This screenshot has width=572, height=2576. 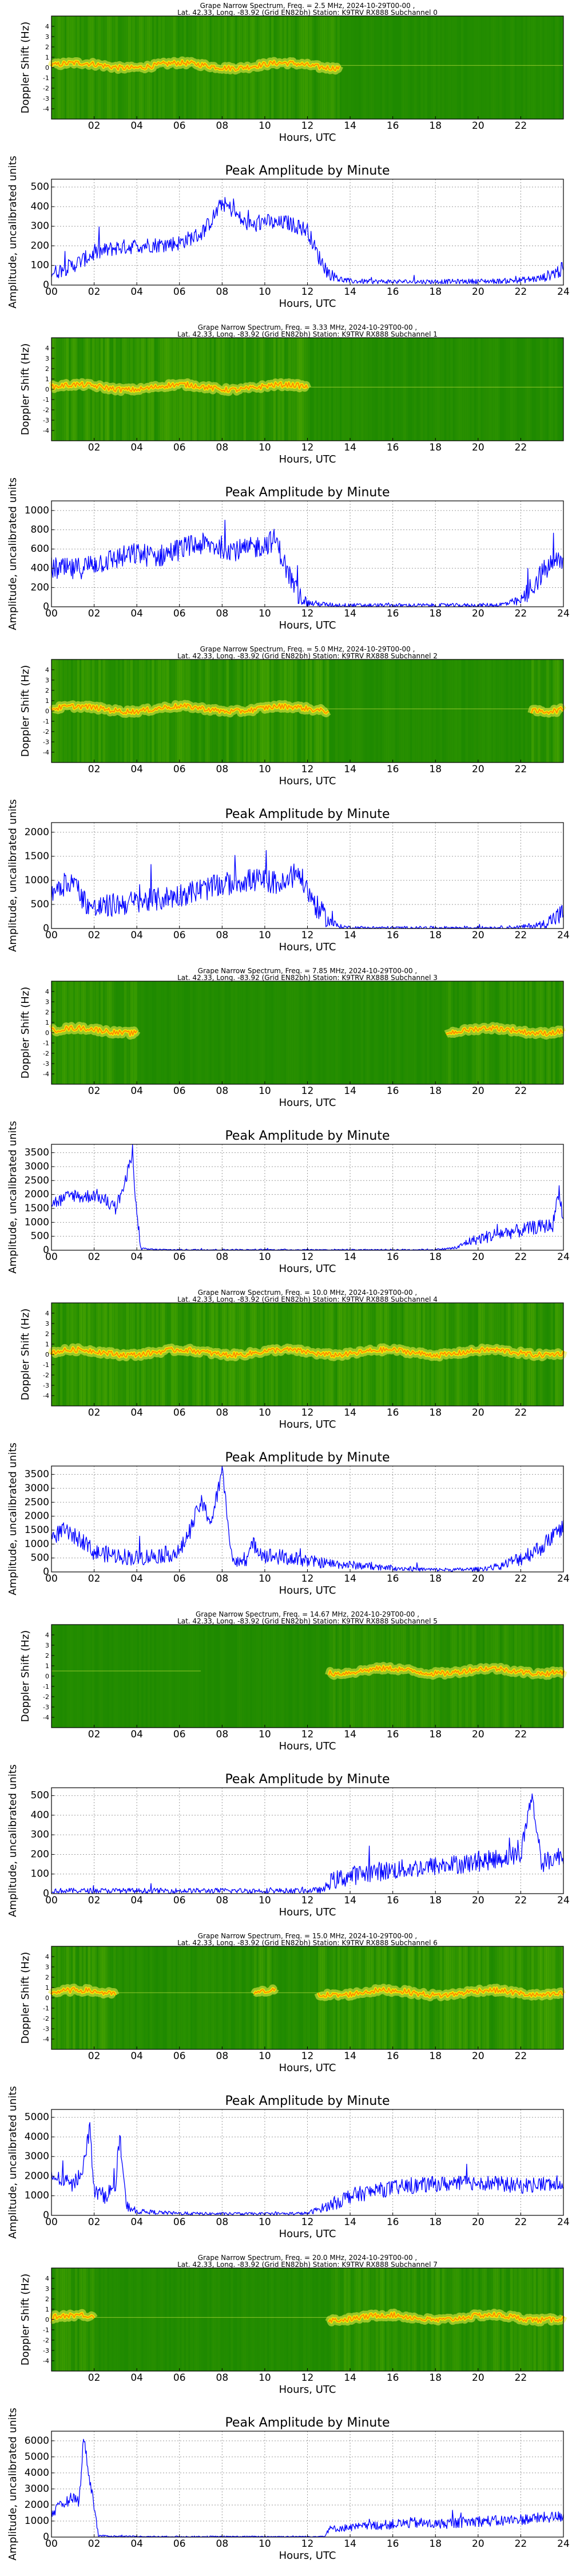 What do you see at coordinates (40, 904) in the screenshot?
I see `amplitude-ytick-label: 500` at bounding box center [40, 904].